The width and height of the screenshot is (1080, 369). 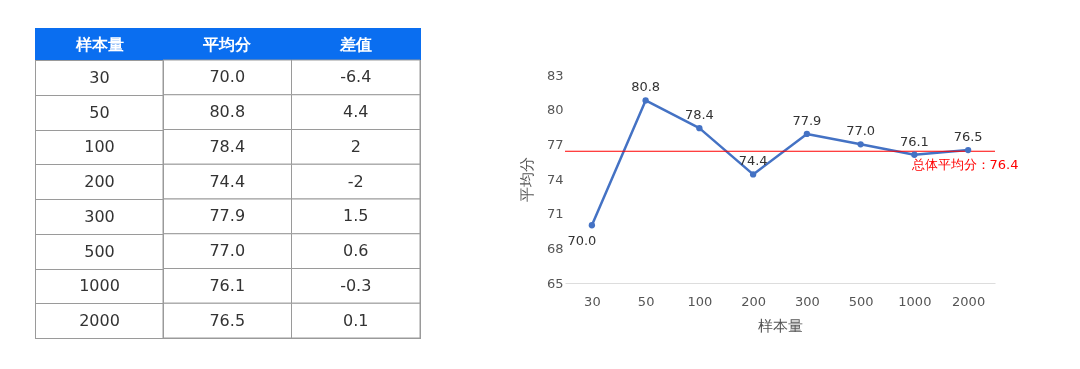 What do you see at coordinates (99, 112) in the screenshot?
I see `y-tick-label: 50` at bounding box center [99, 112].